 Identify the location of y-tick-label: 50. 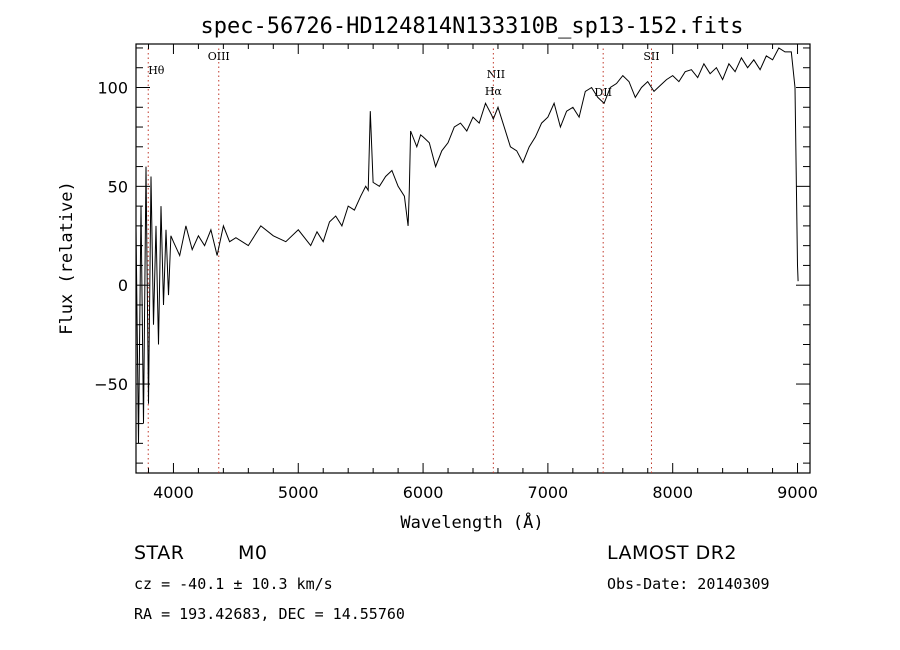
(118, 186).